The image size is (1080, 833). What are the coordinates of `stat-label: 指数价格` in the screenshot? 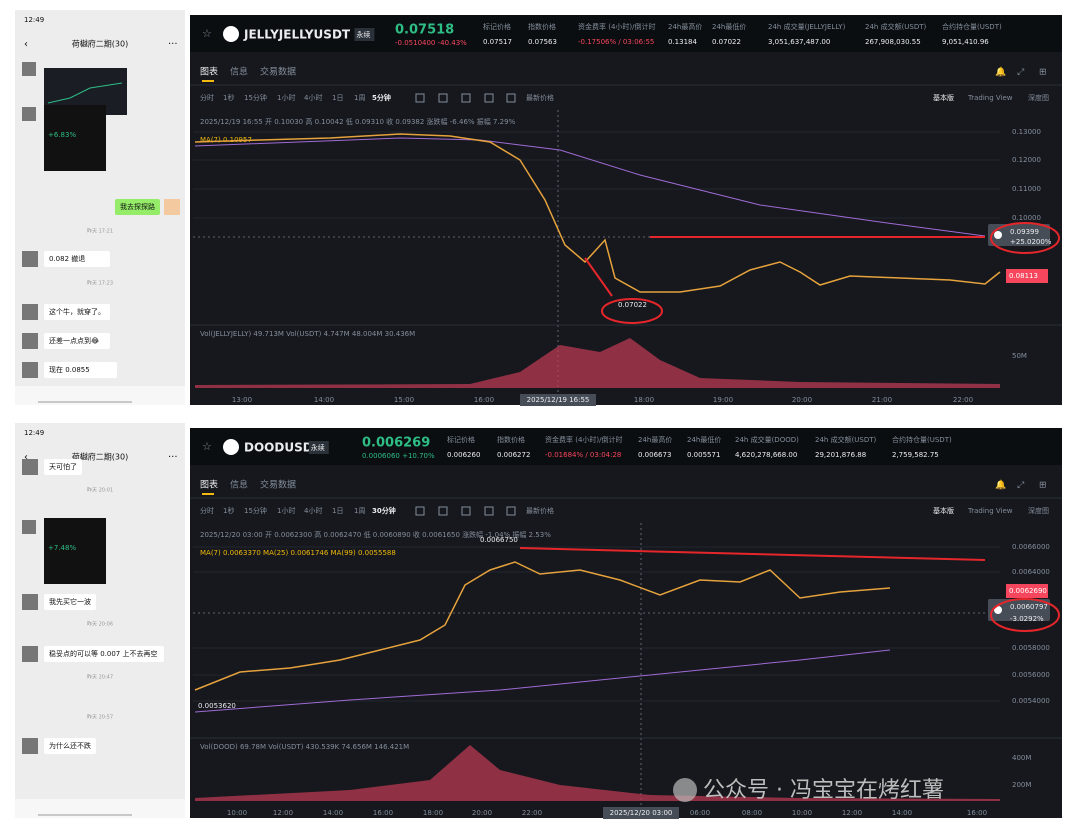 It's located at (511, 439).